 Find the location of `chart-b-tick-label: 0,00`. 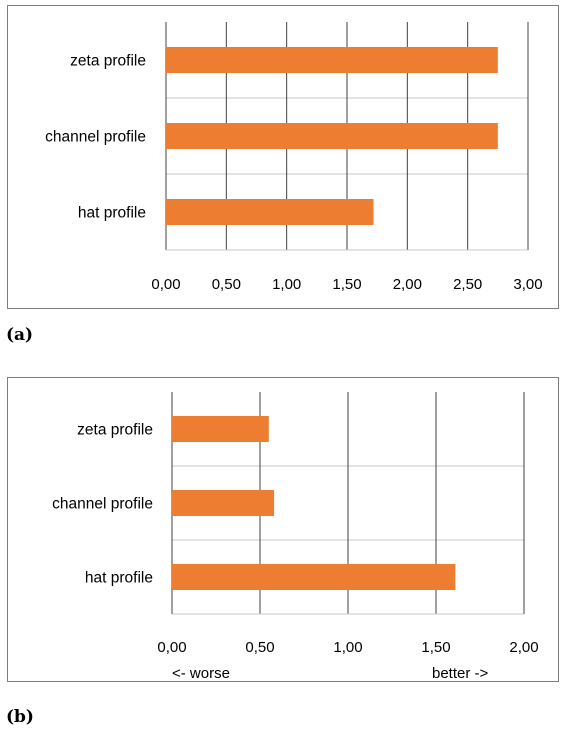

chart-b-tick-label: 0,00 is located at coordinates (171, 647).